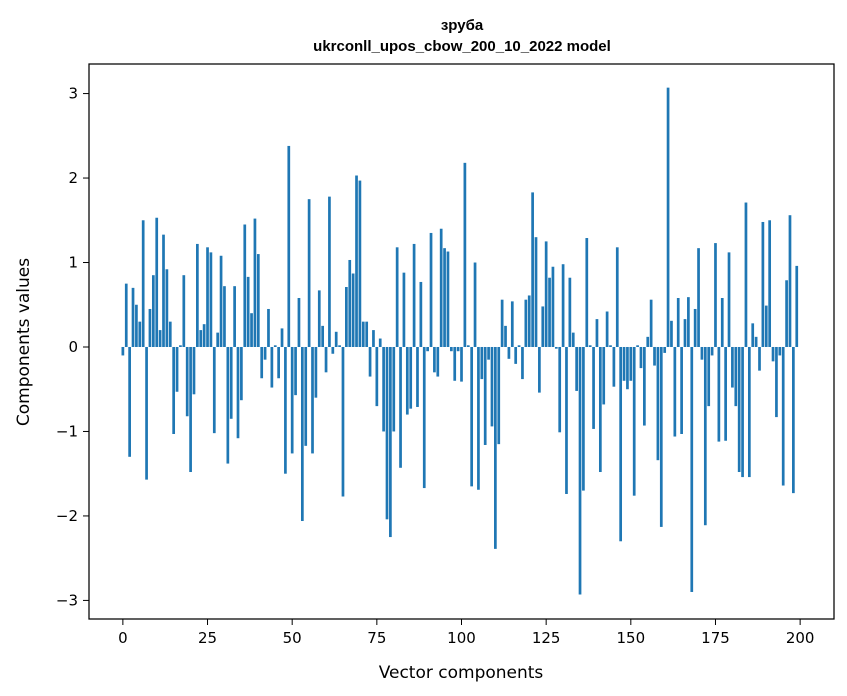 The width and height of the screenshot is (847, 696). What do you see at coordinates (630, 638) in the screenshot?
I see `x-tick-label: 150` at bounding box center [630, 638].